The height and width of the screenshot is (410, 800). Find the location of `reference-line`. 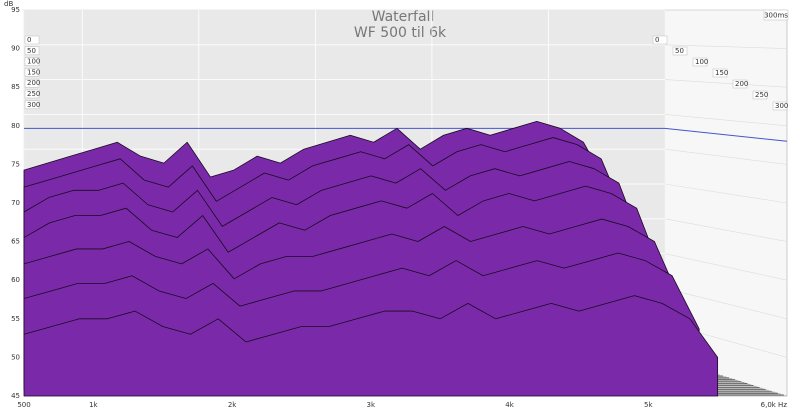

reference-line is located at coordinates (406, 134).